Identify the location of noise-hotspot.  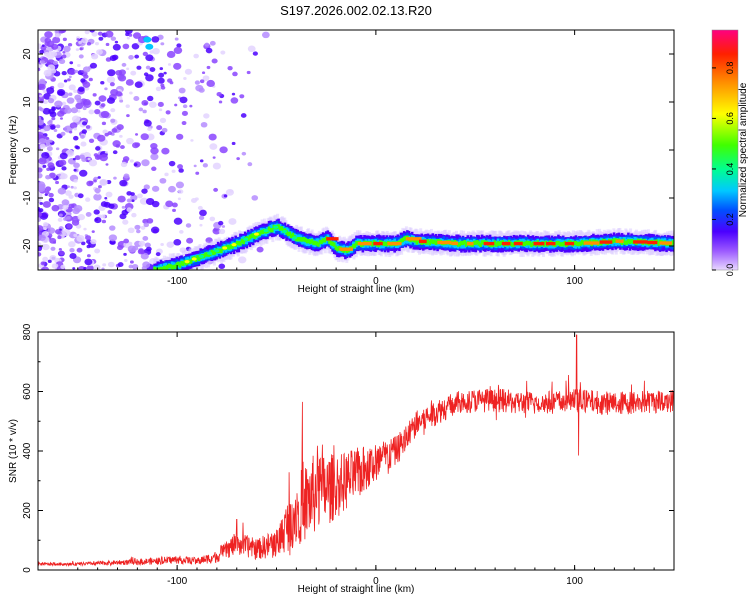
(147, 39).